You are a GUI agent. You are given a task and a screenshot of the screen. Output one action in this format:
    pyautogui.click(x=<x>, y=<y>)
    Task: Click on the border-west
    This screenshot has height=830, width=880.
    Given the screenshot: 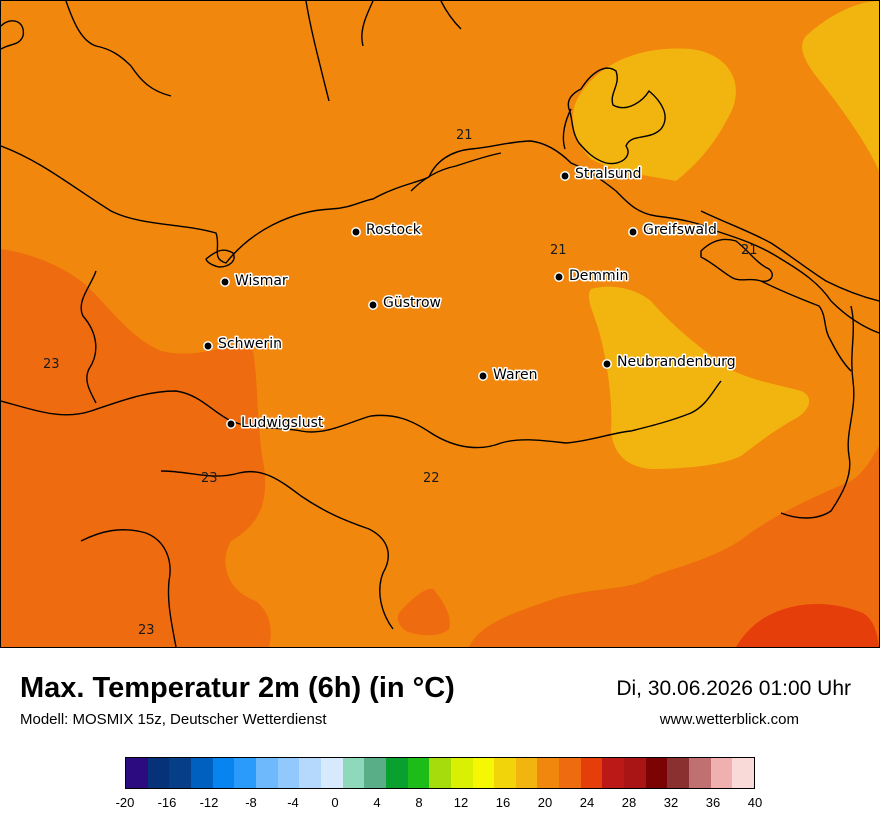 What is the action you would take?
    pyautogui.click(x=88, y=337)
    